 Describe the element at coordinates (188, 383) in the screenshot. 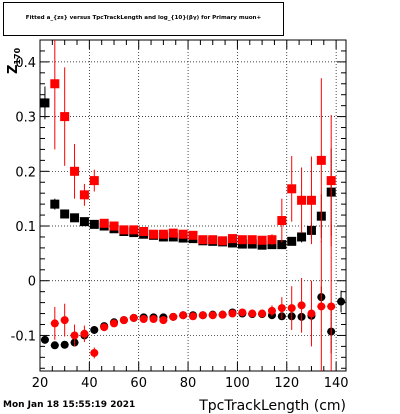

I see `x-tick-label: 80` at that location.